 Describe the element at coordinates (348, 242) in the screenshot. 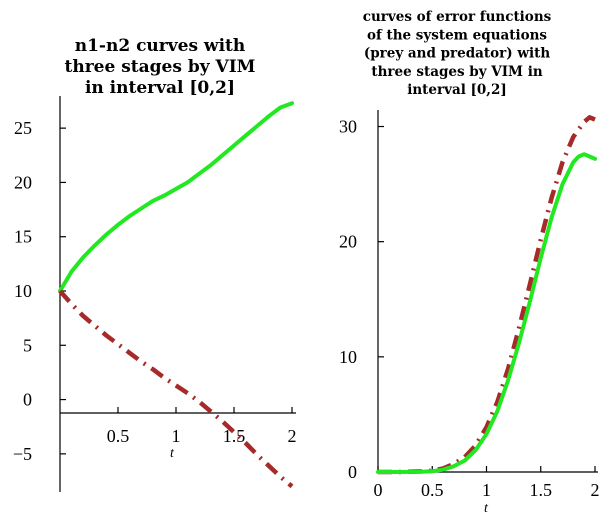

I see `right-y-tick-label: 20` at that location.